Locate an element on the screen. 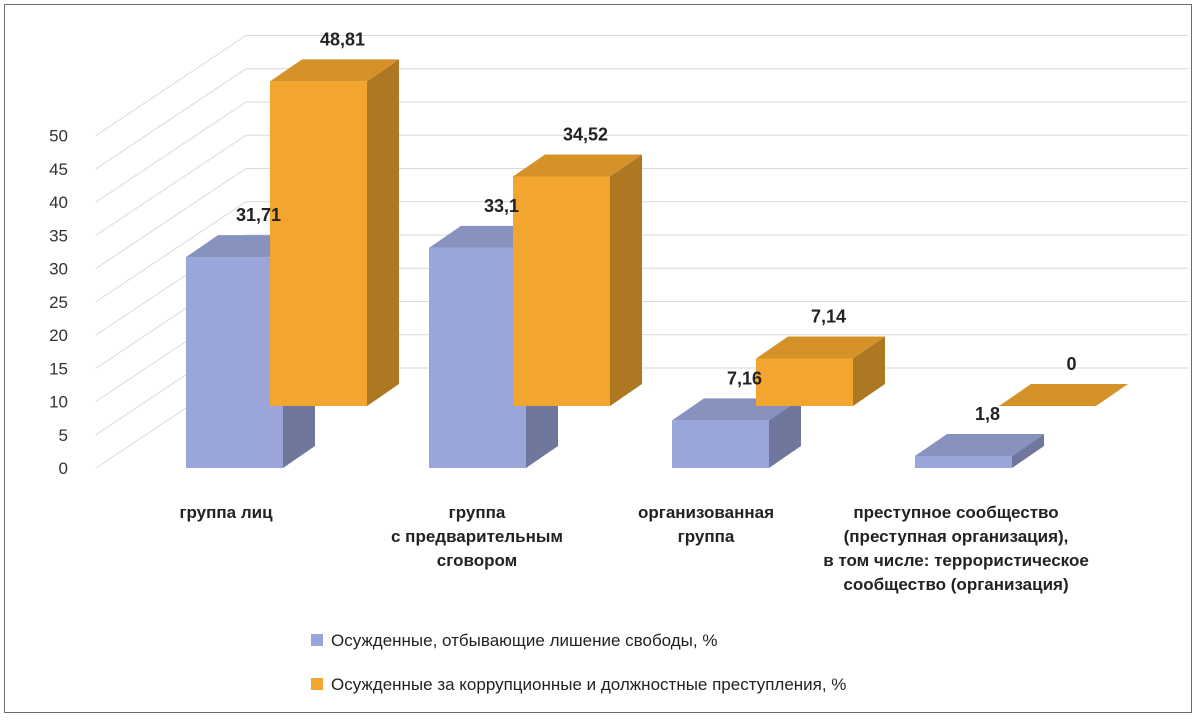  category-label-line: организованная is located at coordinates (706, 512).